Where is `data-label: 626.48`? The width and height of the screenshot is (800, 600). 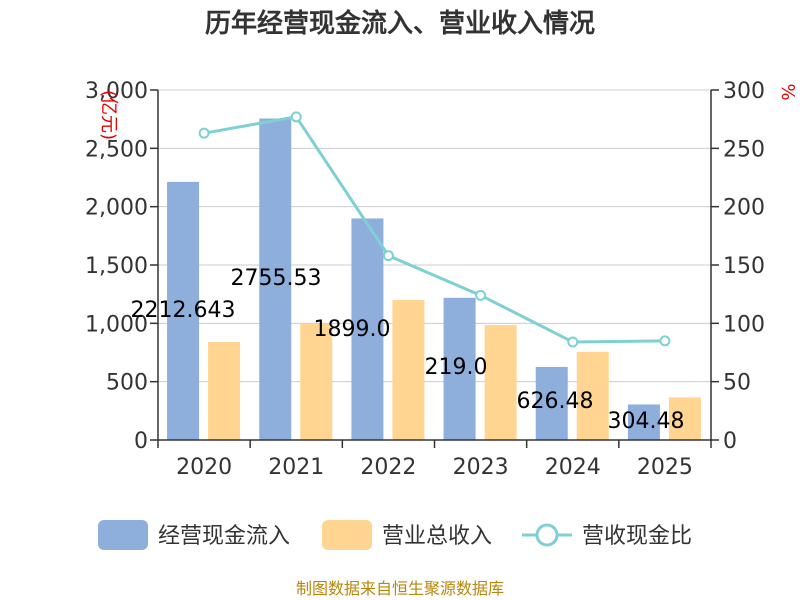 data-label: 626.48 is located at coordinates (555, 401).